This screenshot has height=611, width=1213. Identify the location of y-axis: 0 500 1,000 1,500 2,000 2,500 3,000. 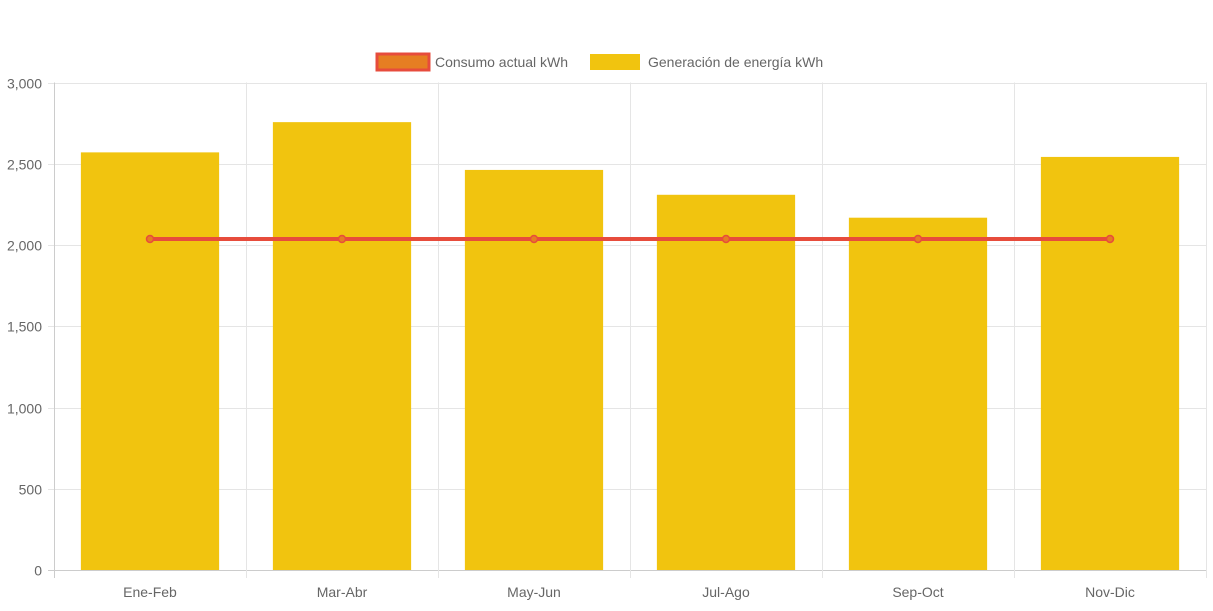
(24, 327).